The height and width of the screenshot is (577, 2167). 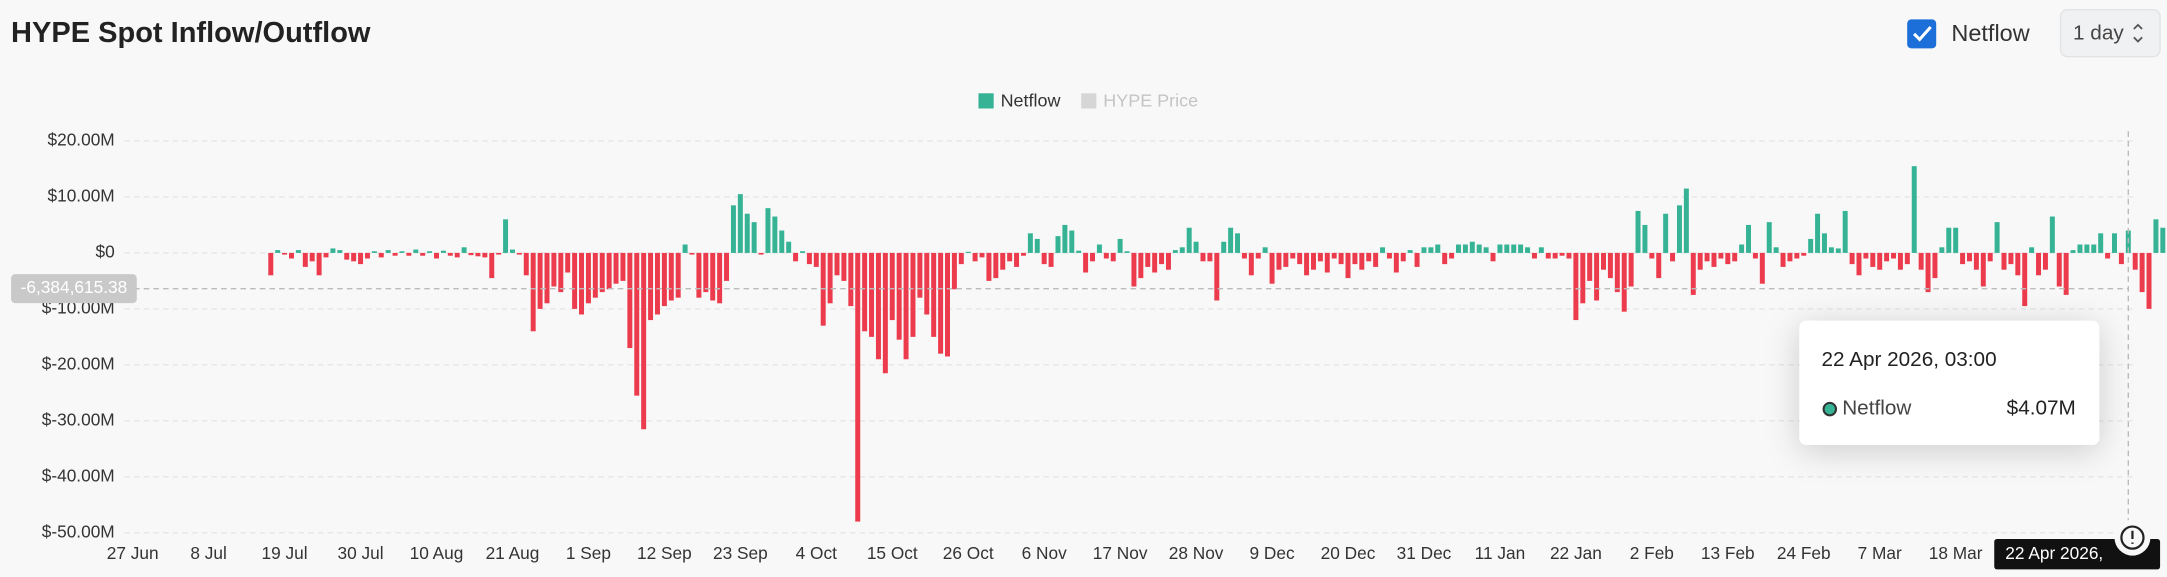 I want to click on settings-icon, so click(x=2132, y=537).